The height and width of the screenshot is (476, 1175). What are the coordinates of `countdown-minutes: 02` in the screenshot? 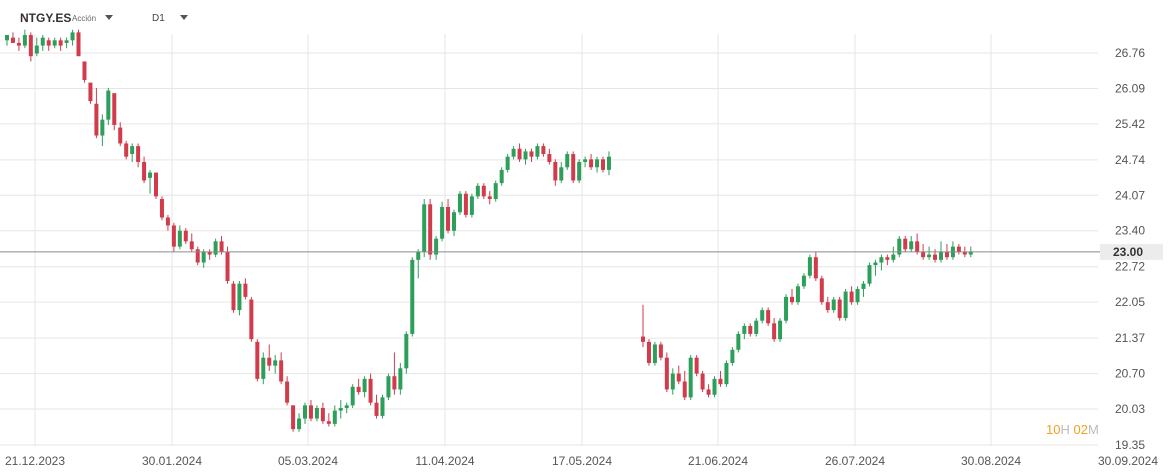 It's located at (1080, 429).